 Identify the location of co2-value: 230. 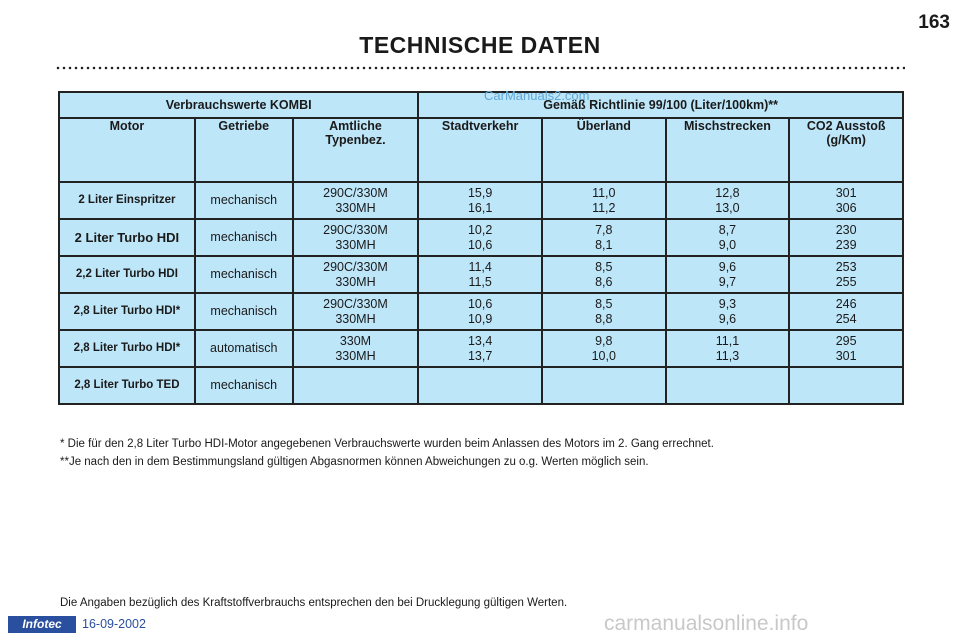
(846, 229).